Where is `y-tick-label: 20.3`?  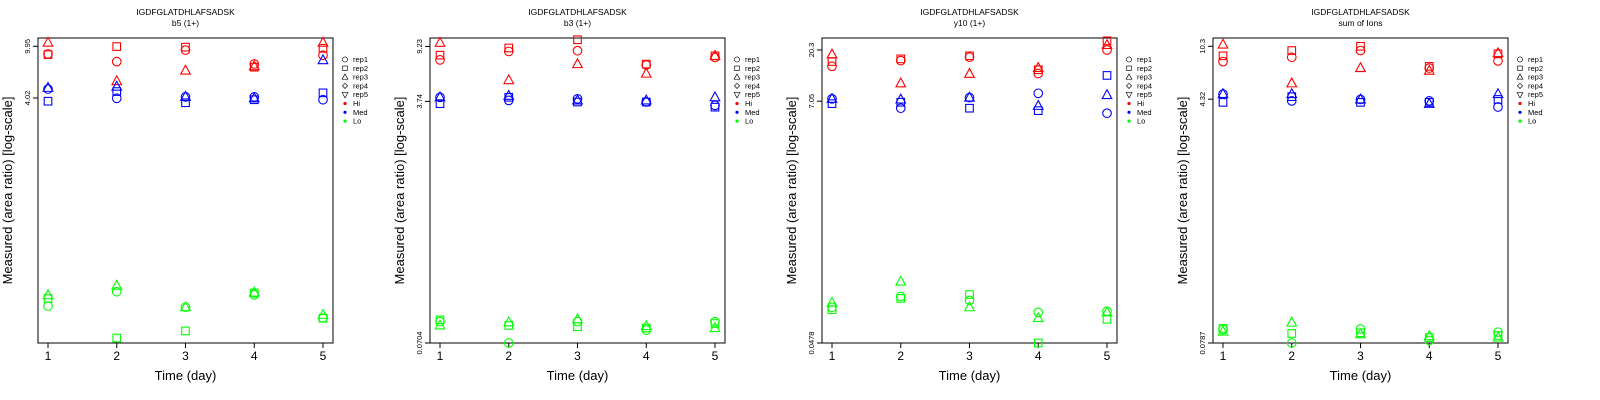 y-tick-label: 20.3 is located at coordinates (811, 50).